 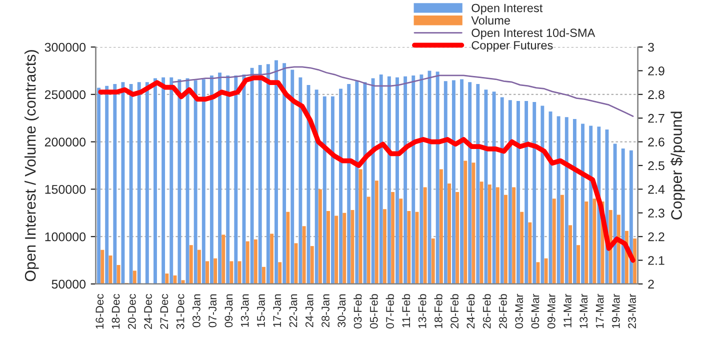 I want to click on x-tick-label: 20-Feb, so click(x=454, y=311).